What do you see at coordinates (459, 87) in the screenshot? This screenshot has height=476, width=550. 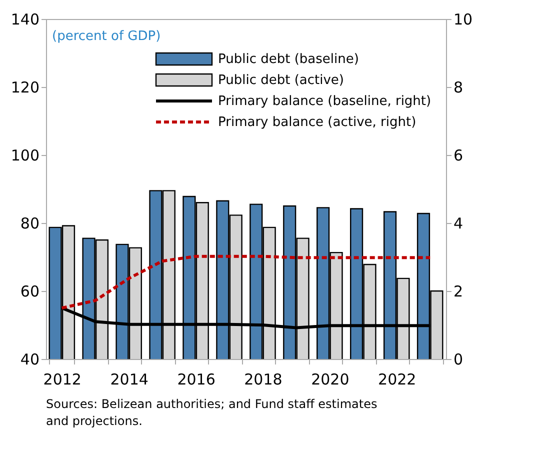 I see `y2-tick-label: 8` at bounding box center [459, 87].